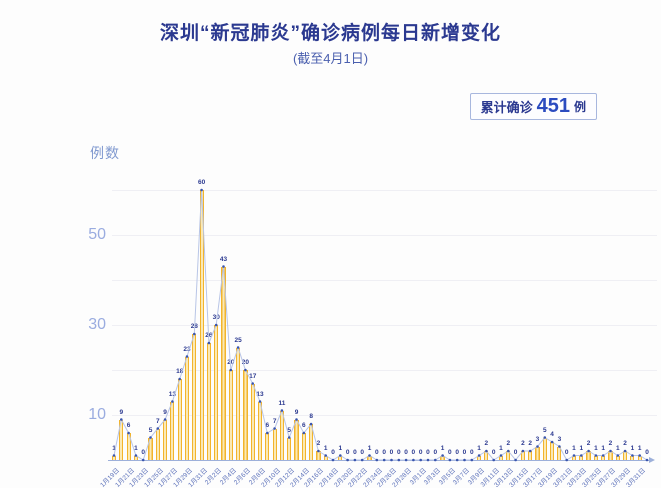 This screenshot has width=661, height=488. I want to click on chart-title: 深圳“新冠肺炎”确诊病例每日新增变化, so click(330, 33).